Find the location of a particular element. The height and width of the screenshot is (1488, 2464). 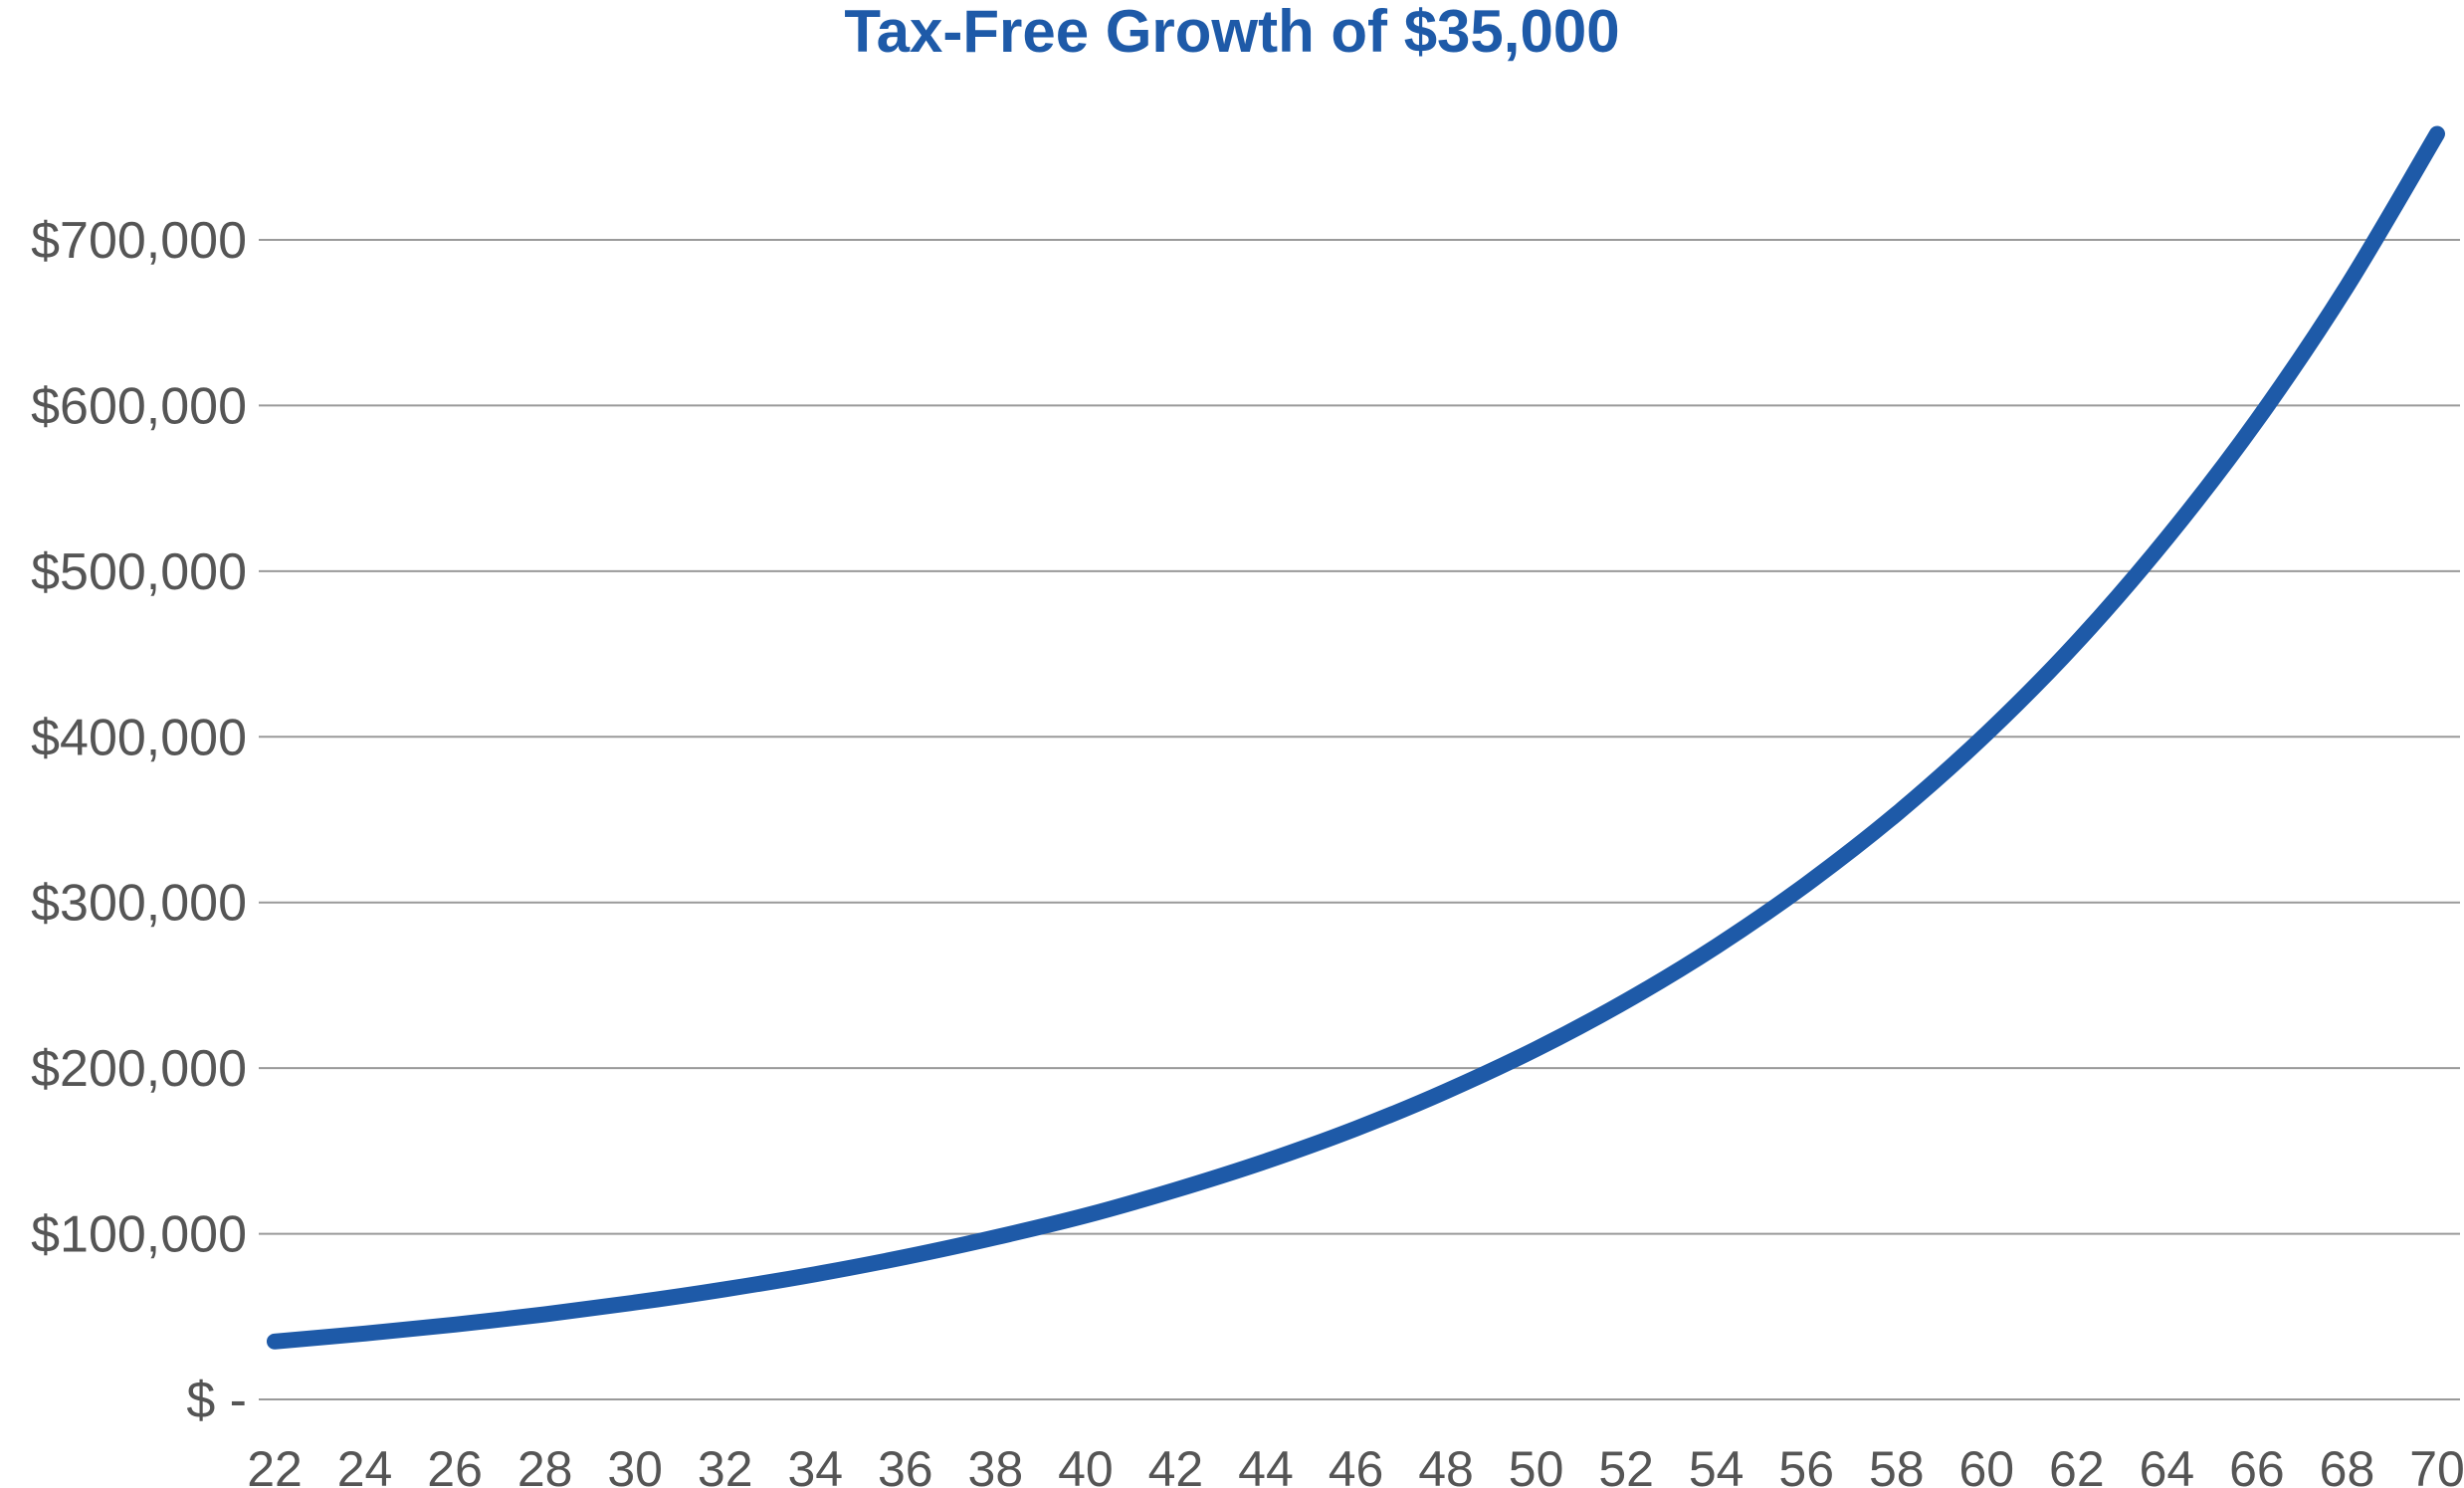

y-tick-label: $300,000 is located at coordinates (139, 904).